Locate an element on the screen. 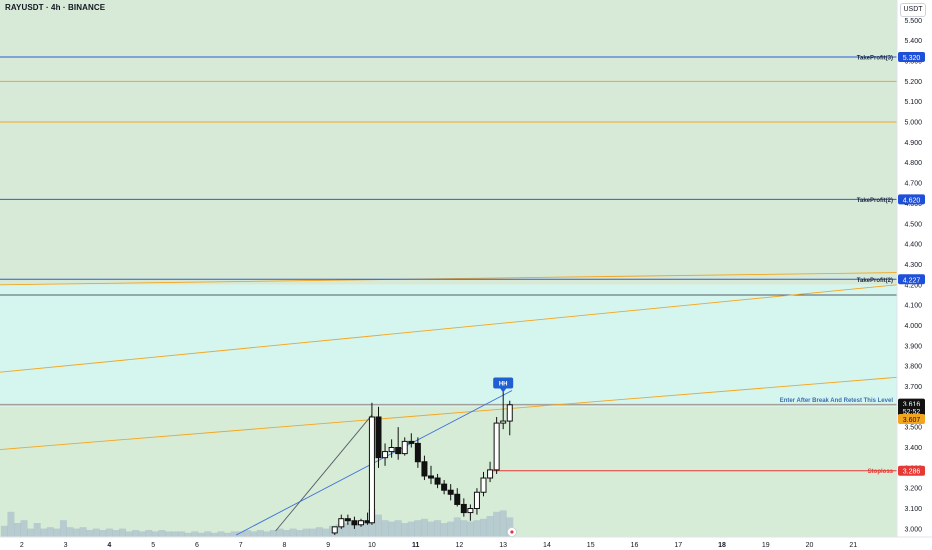 This screenshot has width=932, height=550. stoploss-axis-badge-text: 3.286 is located at coordinates (912, 472).